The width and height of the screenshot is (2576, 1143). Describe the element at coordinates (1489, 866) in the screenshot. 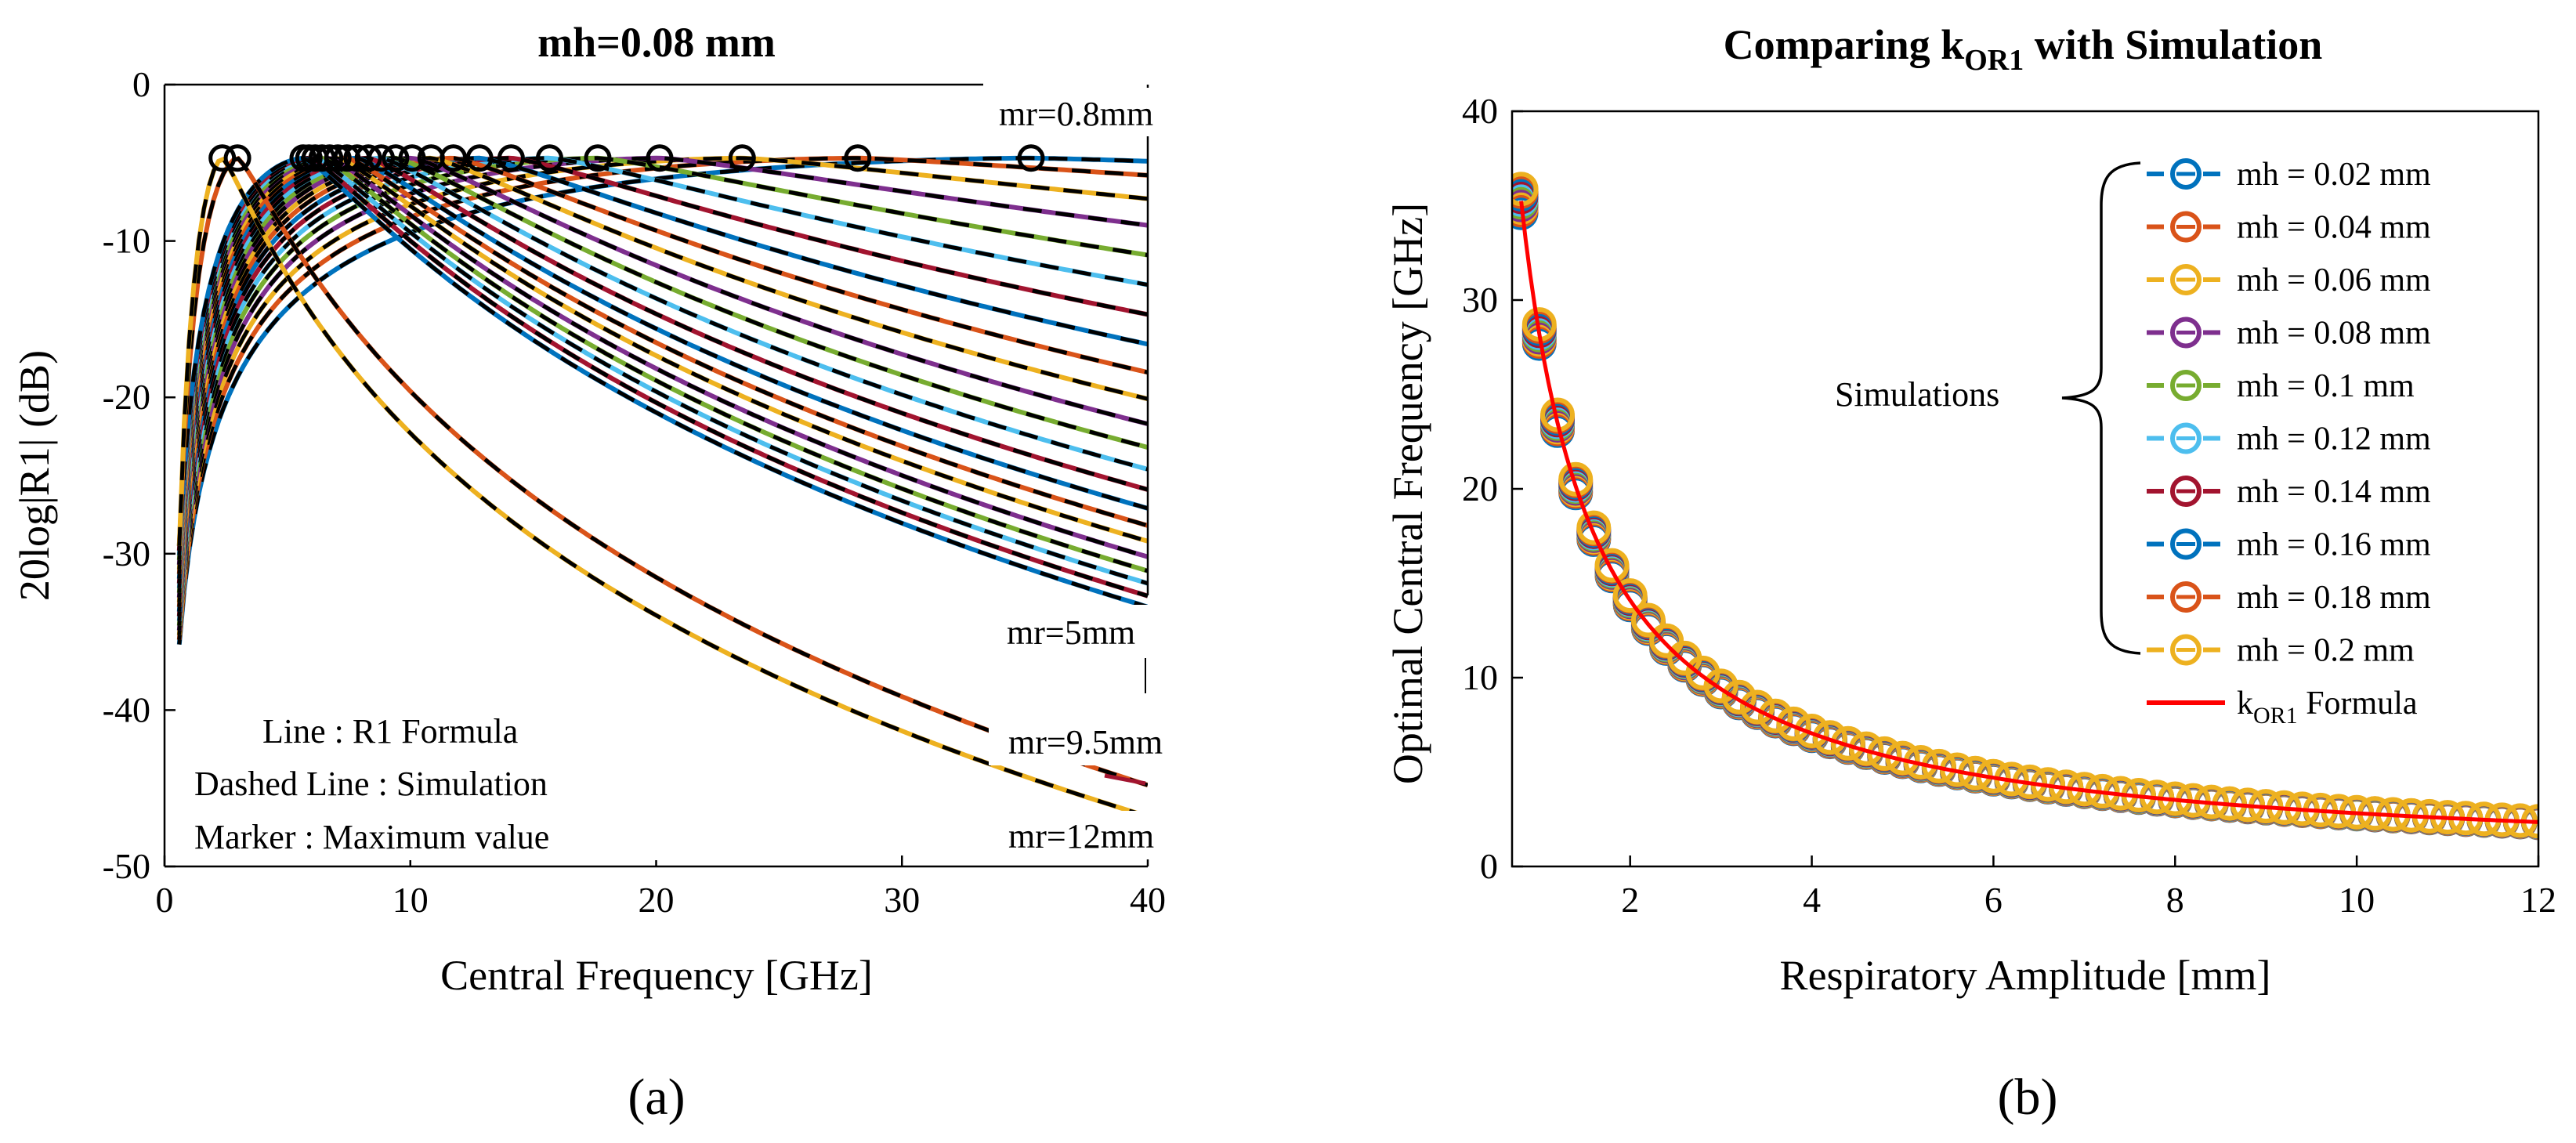

I see `chart-b-ytick-label: 0` at that location.